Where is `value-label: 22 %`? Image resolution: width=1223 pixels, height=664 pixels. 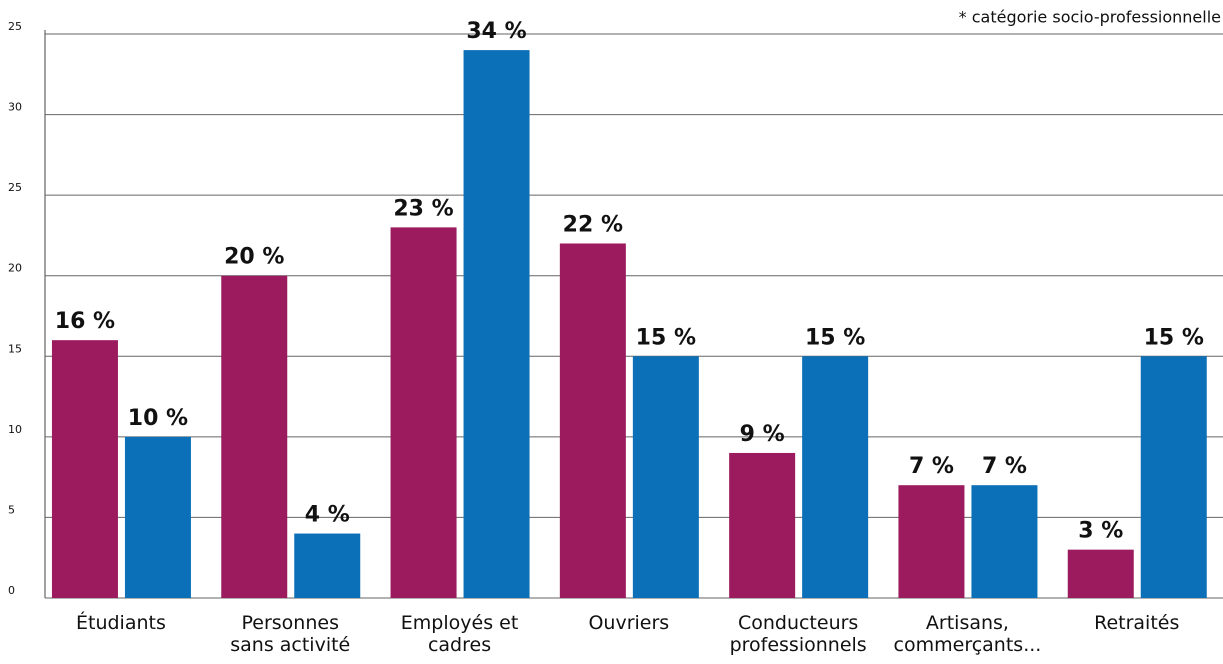
value-label: 22 % is located at coordinates (593, 224).